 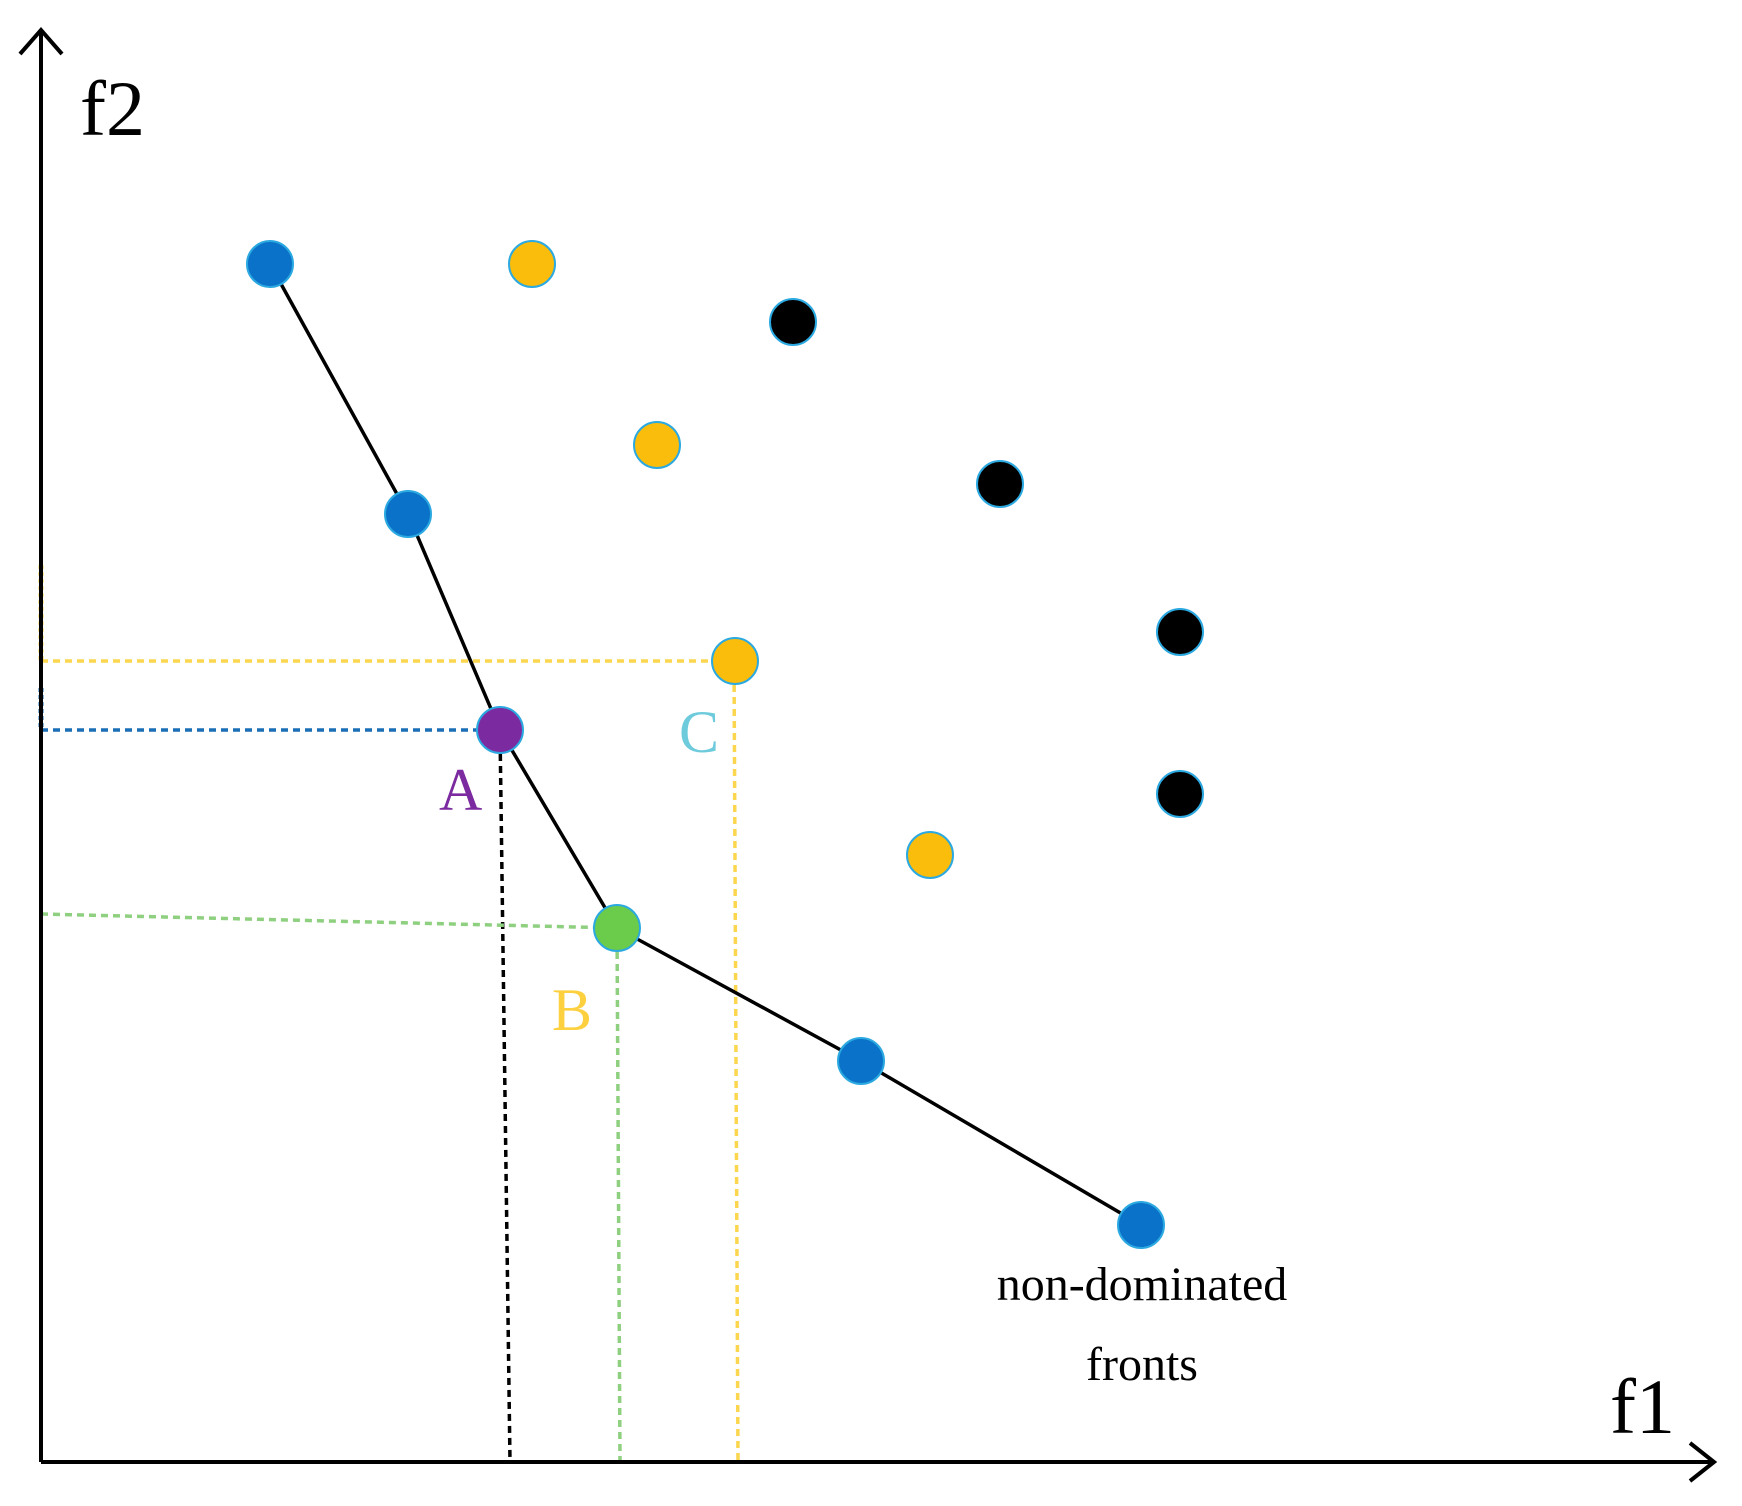 I want to click on x-axis-arrowhead, so click(x=1703, y=1462).